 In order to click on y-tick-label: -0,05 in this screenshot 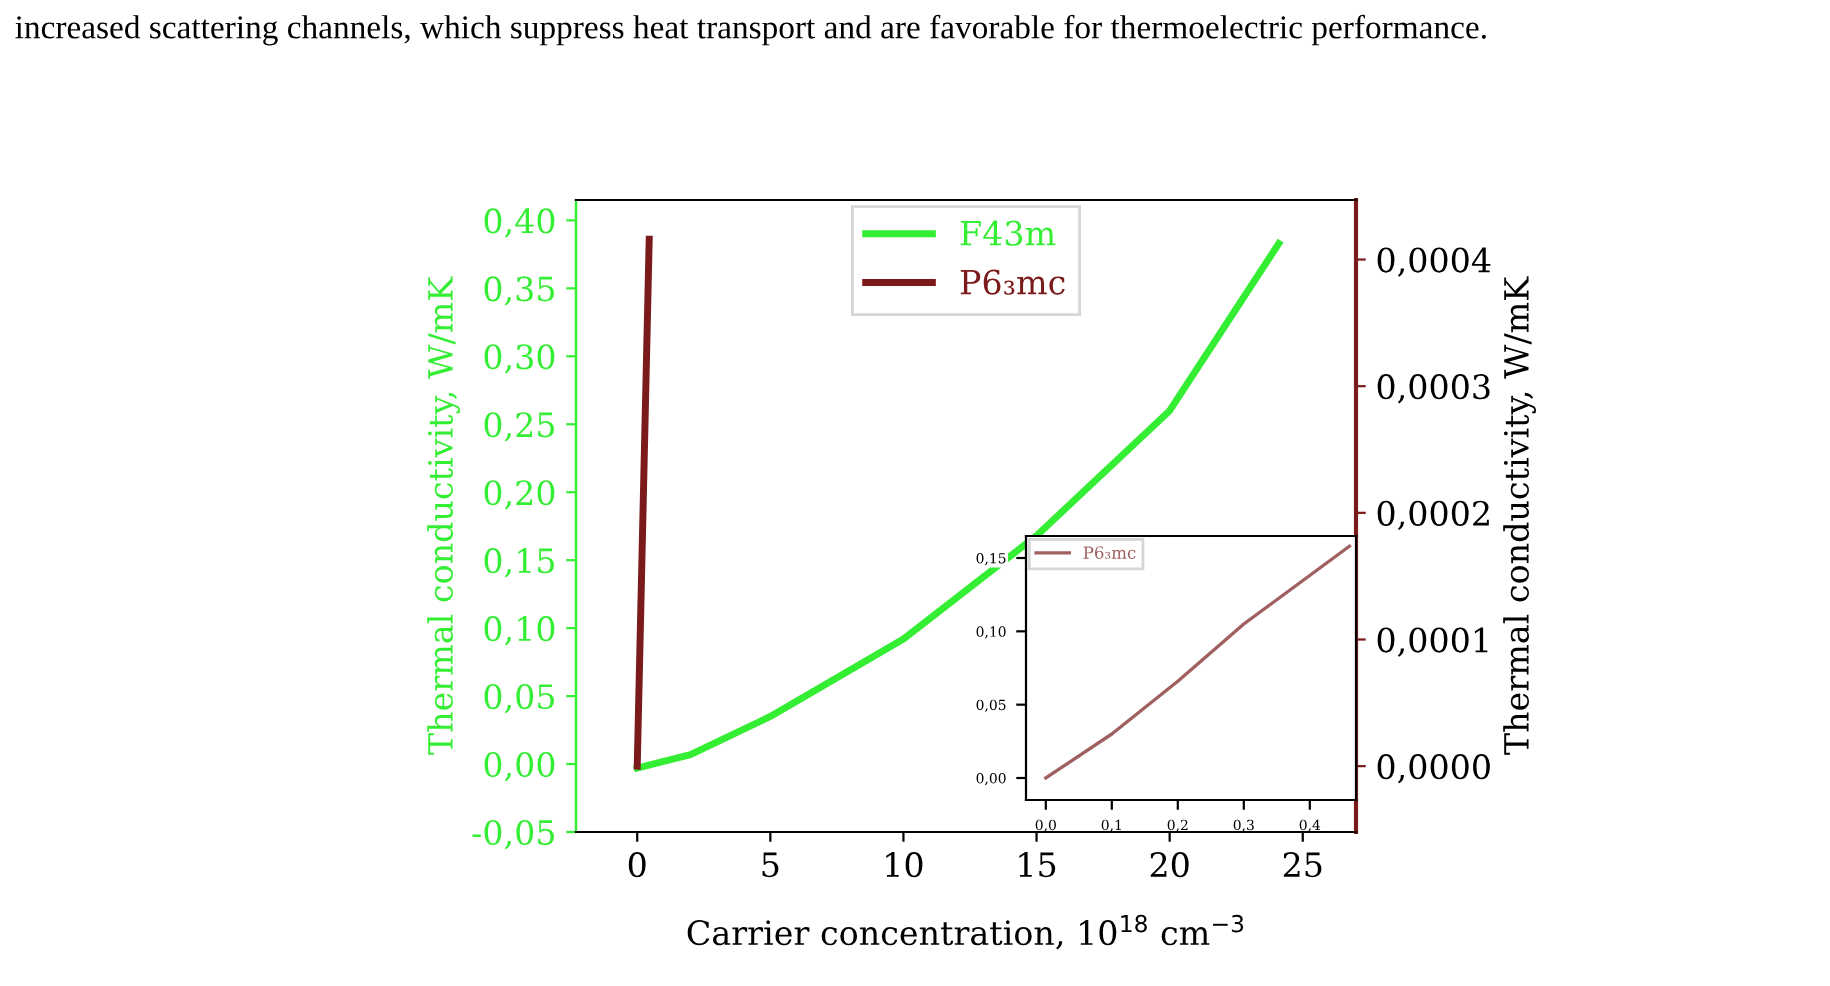, I will do `click(513, 834)`.